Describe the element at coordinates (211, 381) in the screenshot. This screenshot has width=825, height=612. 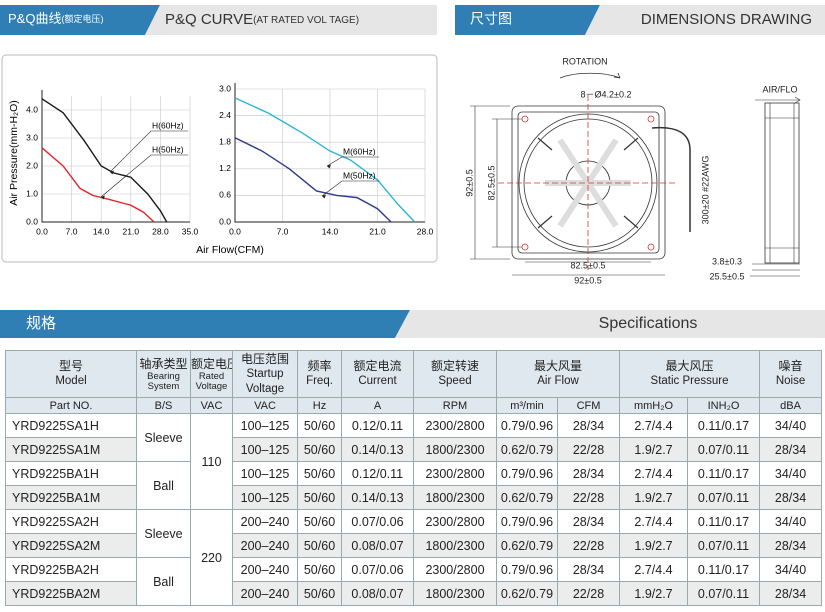
I see `header-text: Rated Voltage` at that location.